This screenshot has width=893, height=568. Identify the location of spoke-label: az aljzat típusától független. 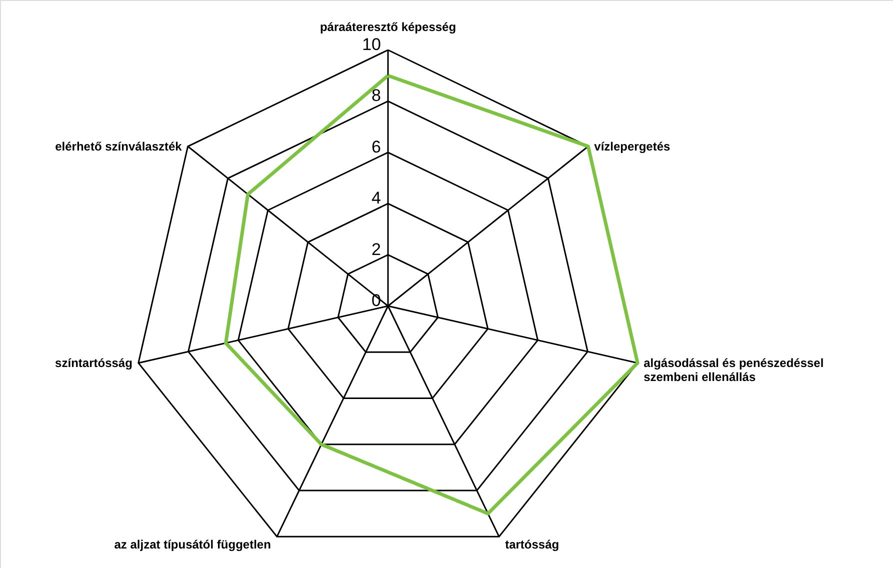
(192, 545).